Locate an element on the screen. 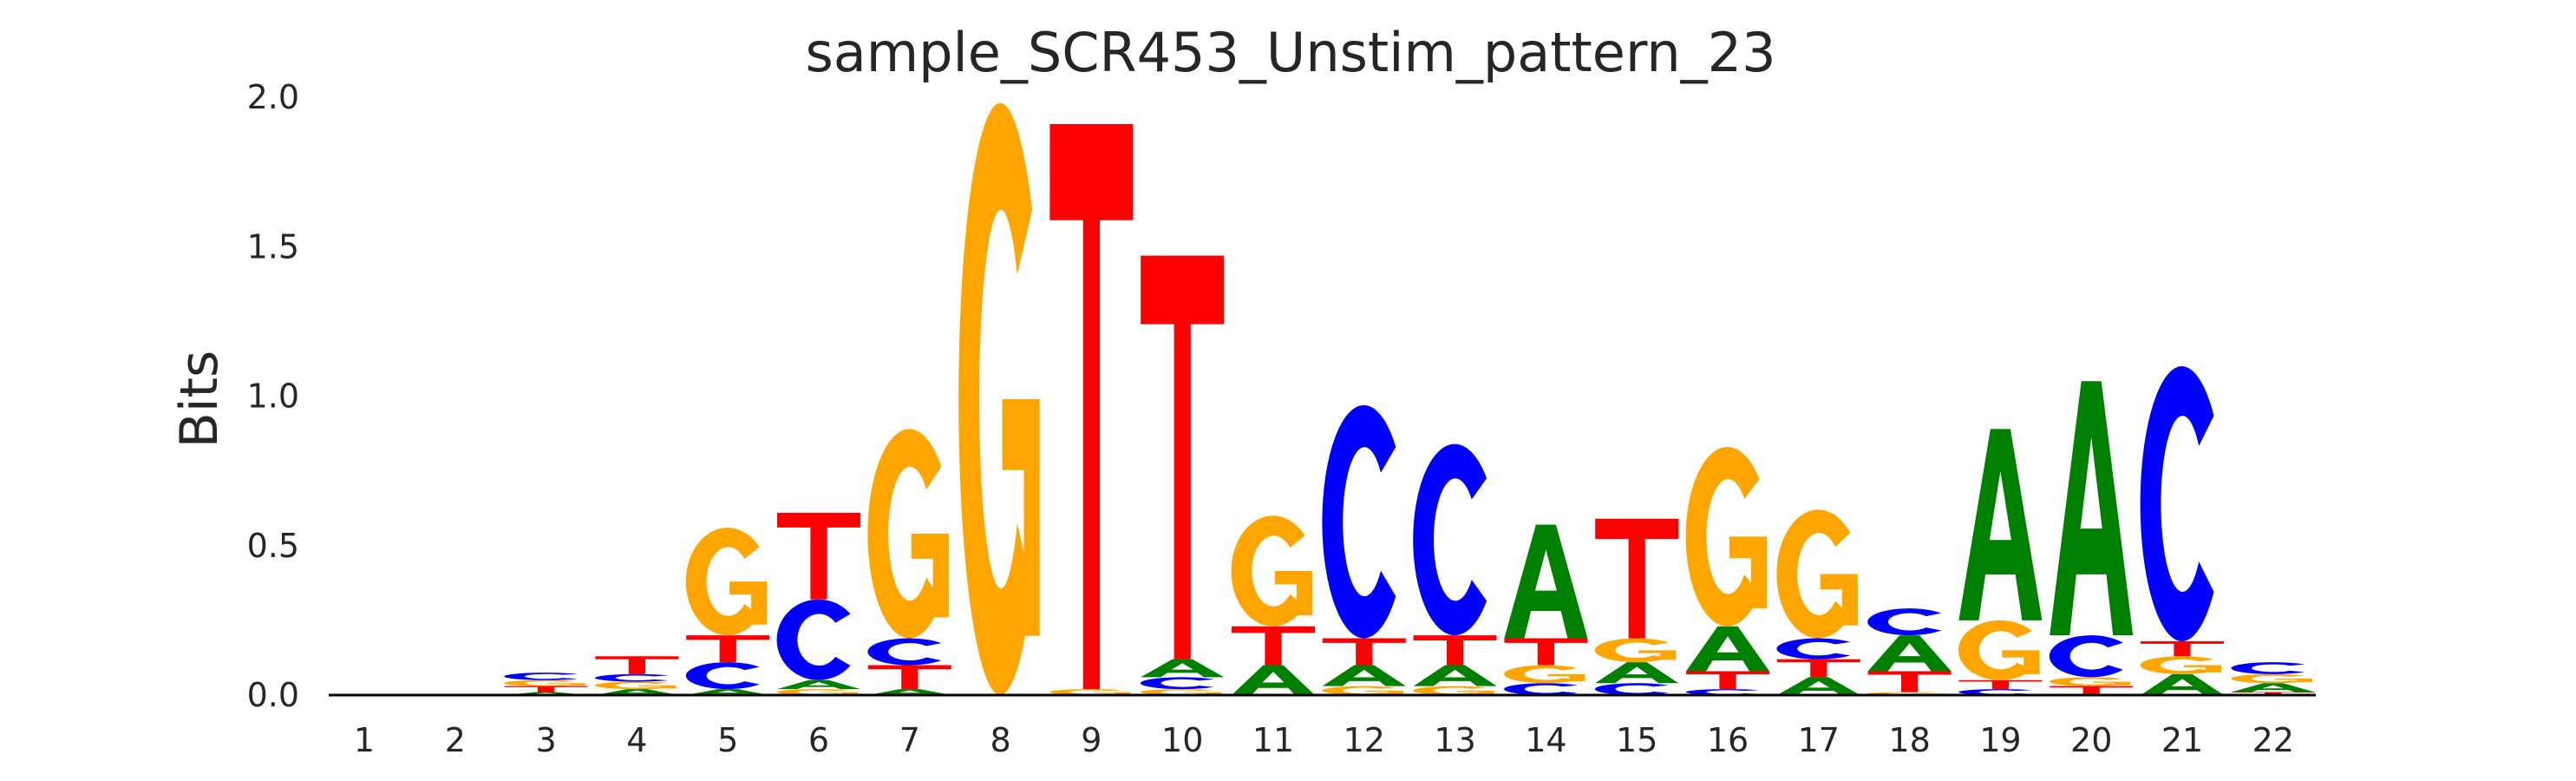  x-tick-label: 11 is located at coordinates (1273, 740).